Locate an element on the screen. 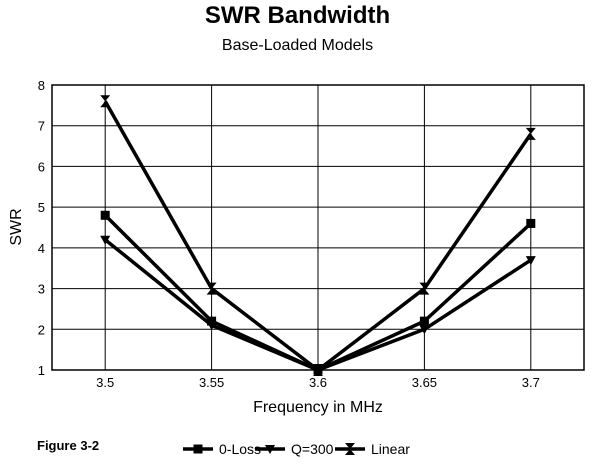  legend-label: 0-Loss is located at coordinates (240, 449).